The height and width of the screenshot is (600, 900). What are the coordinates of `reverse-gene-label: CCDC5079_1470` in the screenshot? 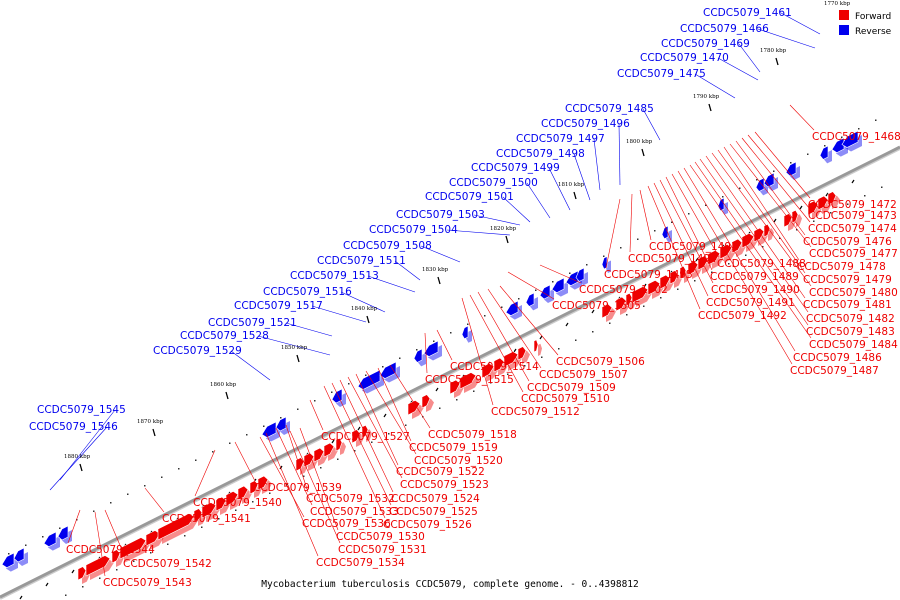 It's located at (684, 58).